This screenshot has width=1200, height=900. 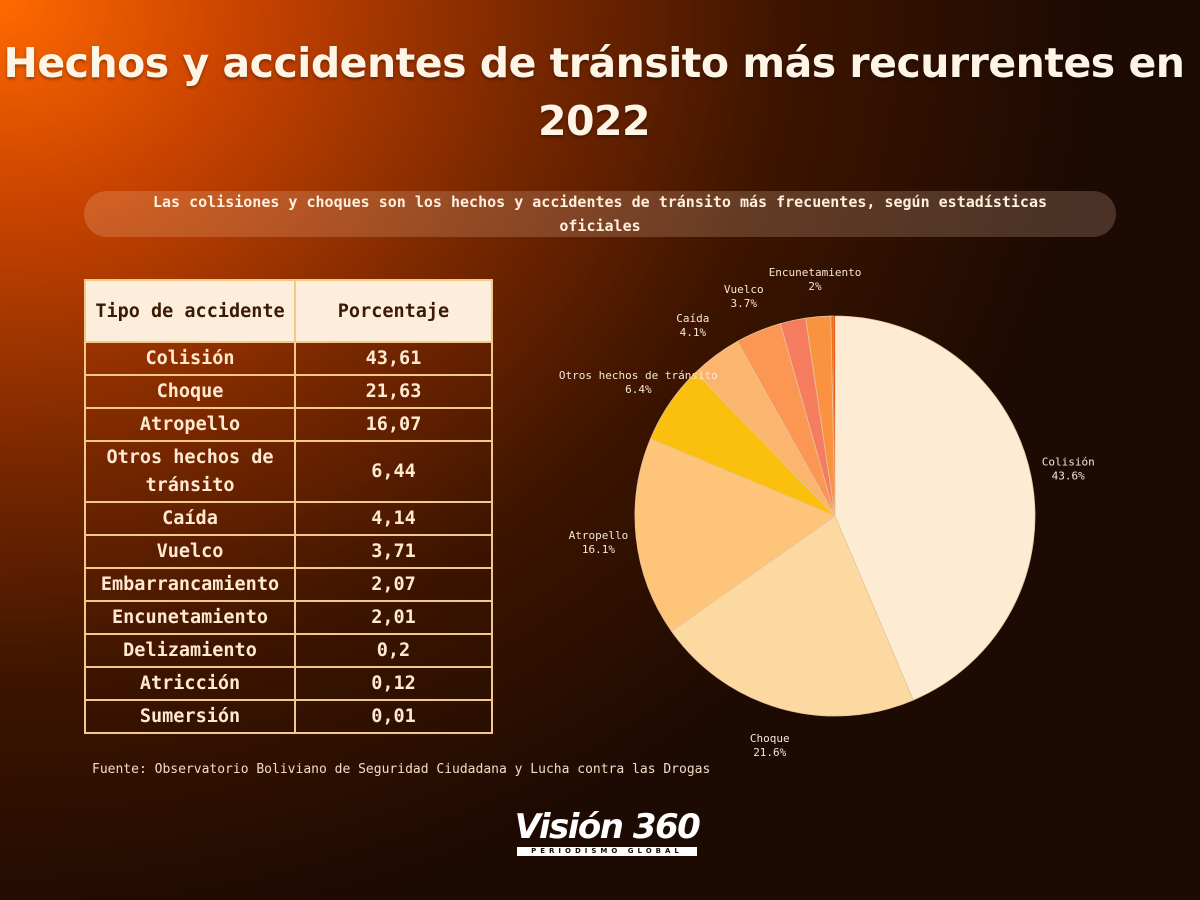 I want to click on table-header-row: Tipo de accidente Porcentaje, so click(x=288, y=311).